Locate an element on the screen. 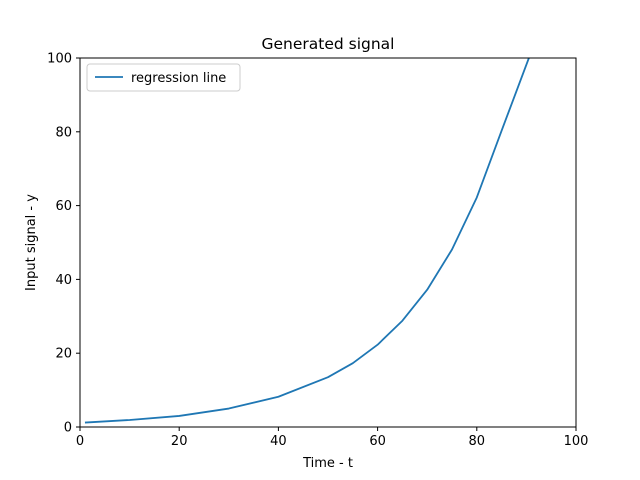  legend: regression line is located at coordinates (163, 77).